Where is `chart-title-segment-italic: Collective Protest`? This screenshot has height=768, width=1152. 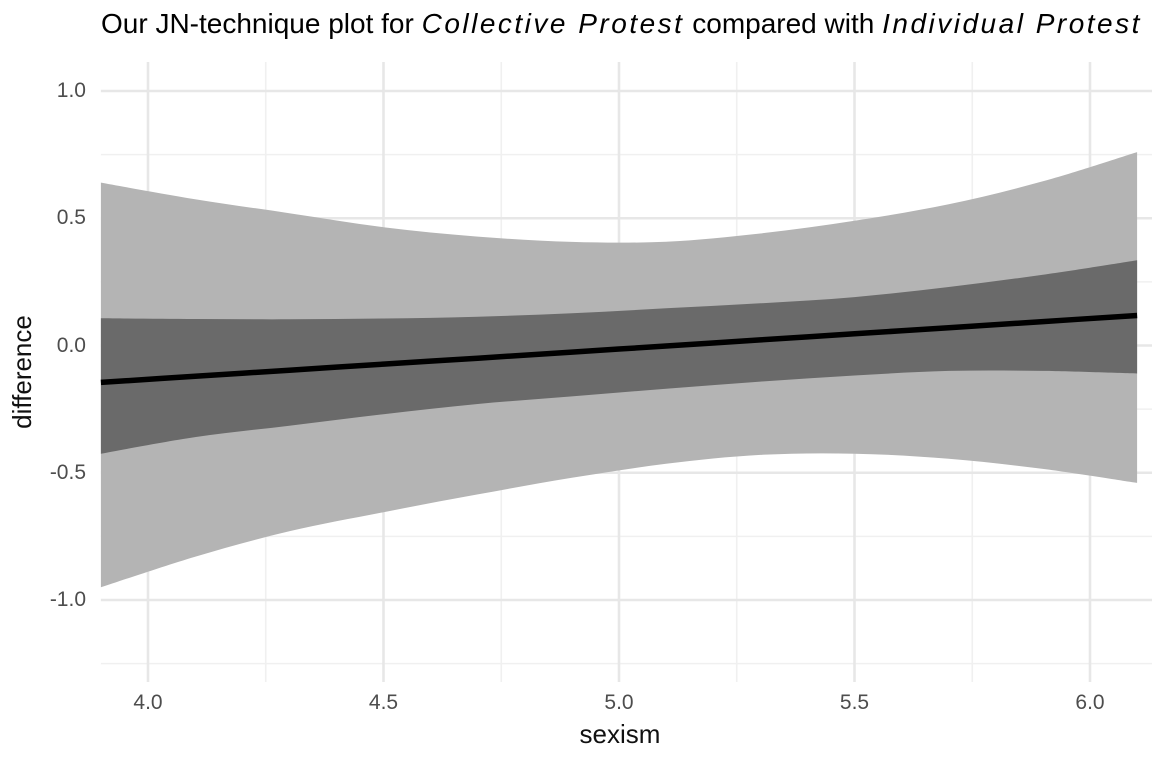 chart-title-segment-italic: Collective Protest is located at coordinates (553, 23).